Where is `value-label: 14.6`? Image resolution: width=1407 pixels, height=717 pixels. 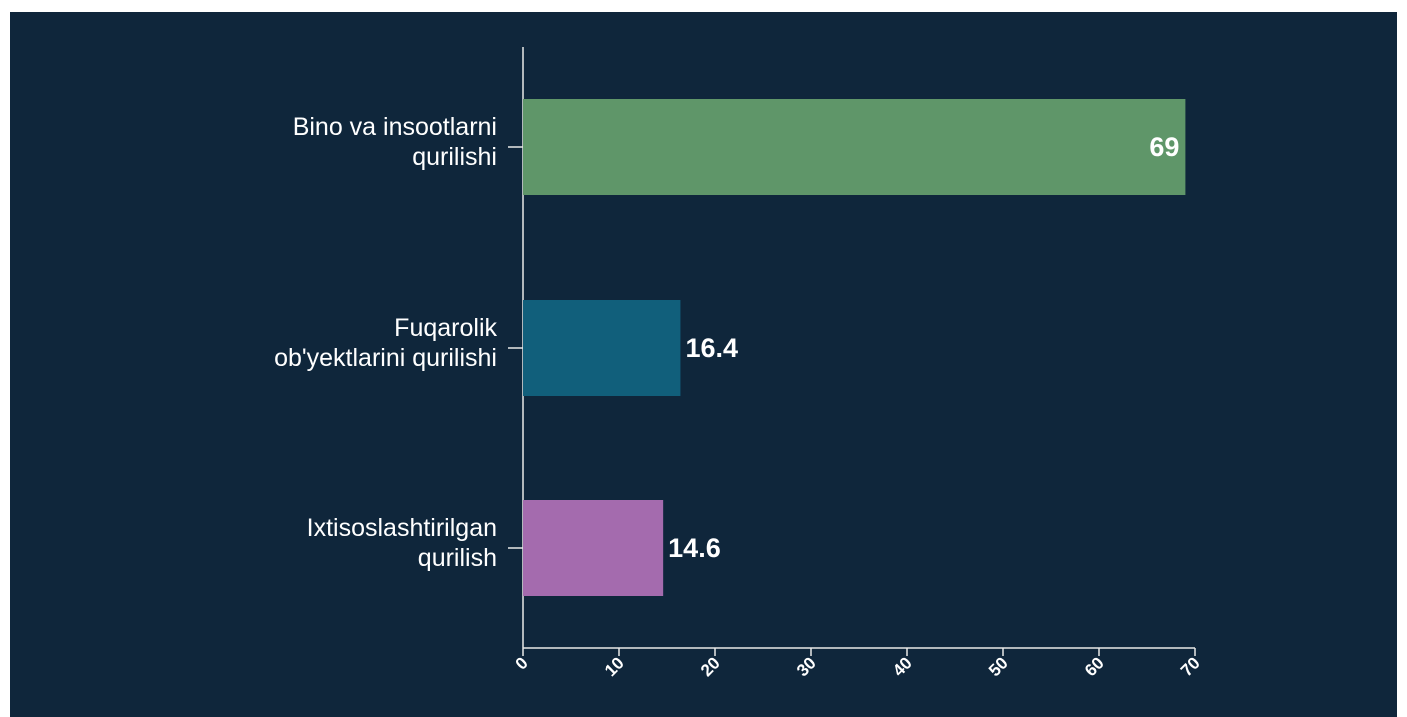
value-label: 14.6 is located at coordinates (694, 548).